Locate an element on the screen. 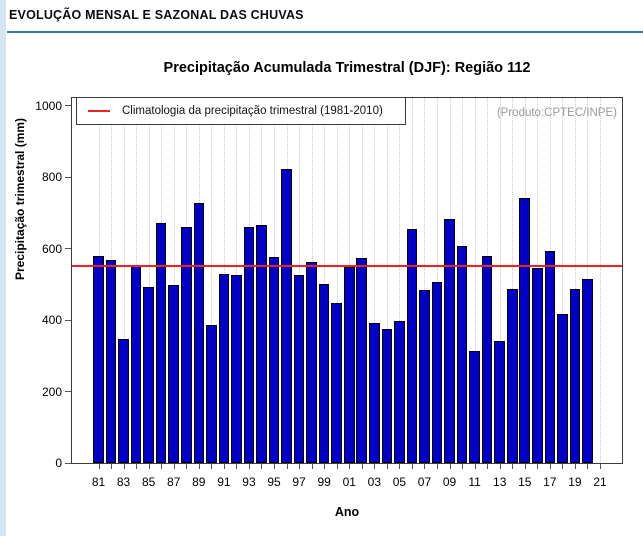 The height and width of the screenshot is (536, 643). bar-2018 is located at coordinates (562, 388).